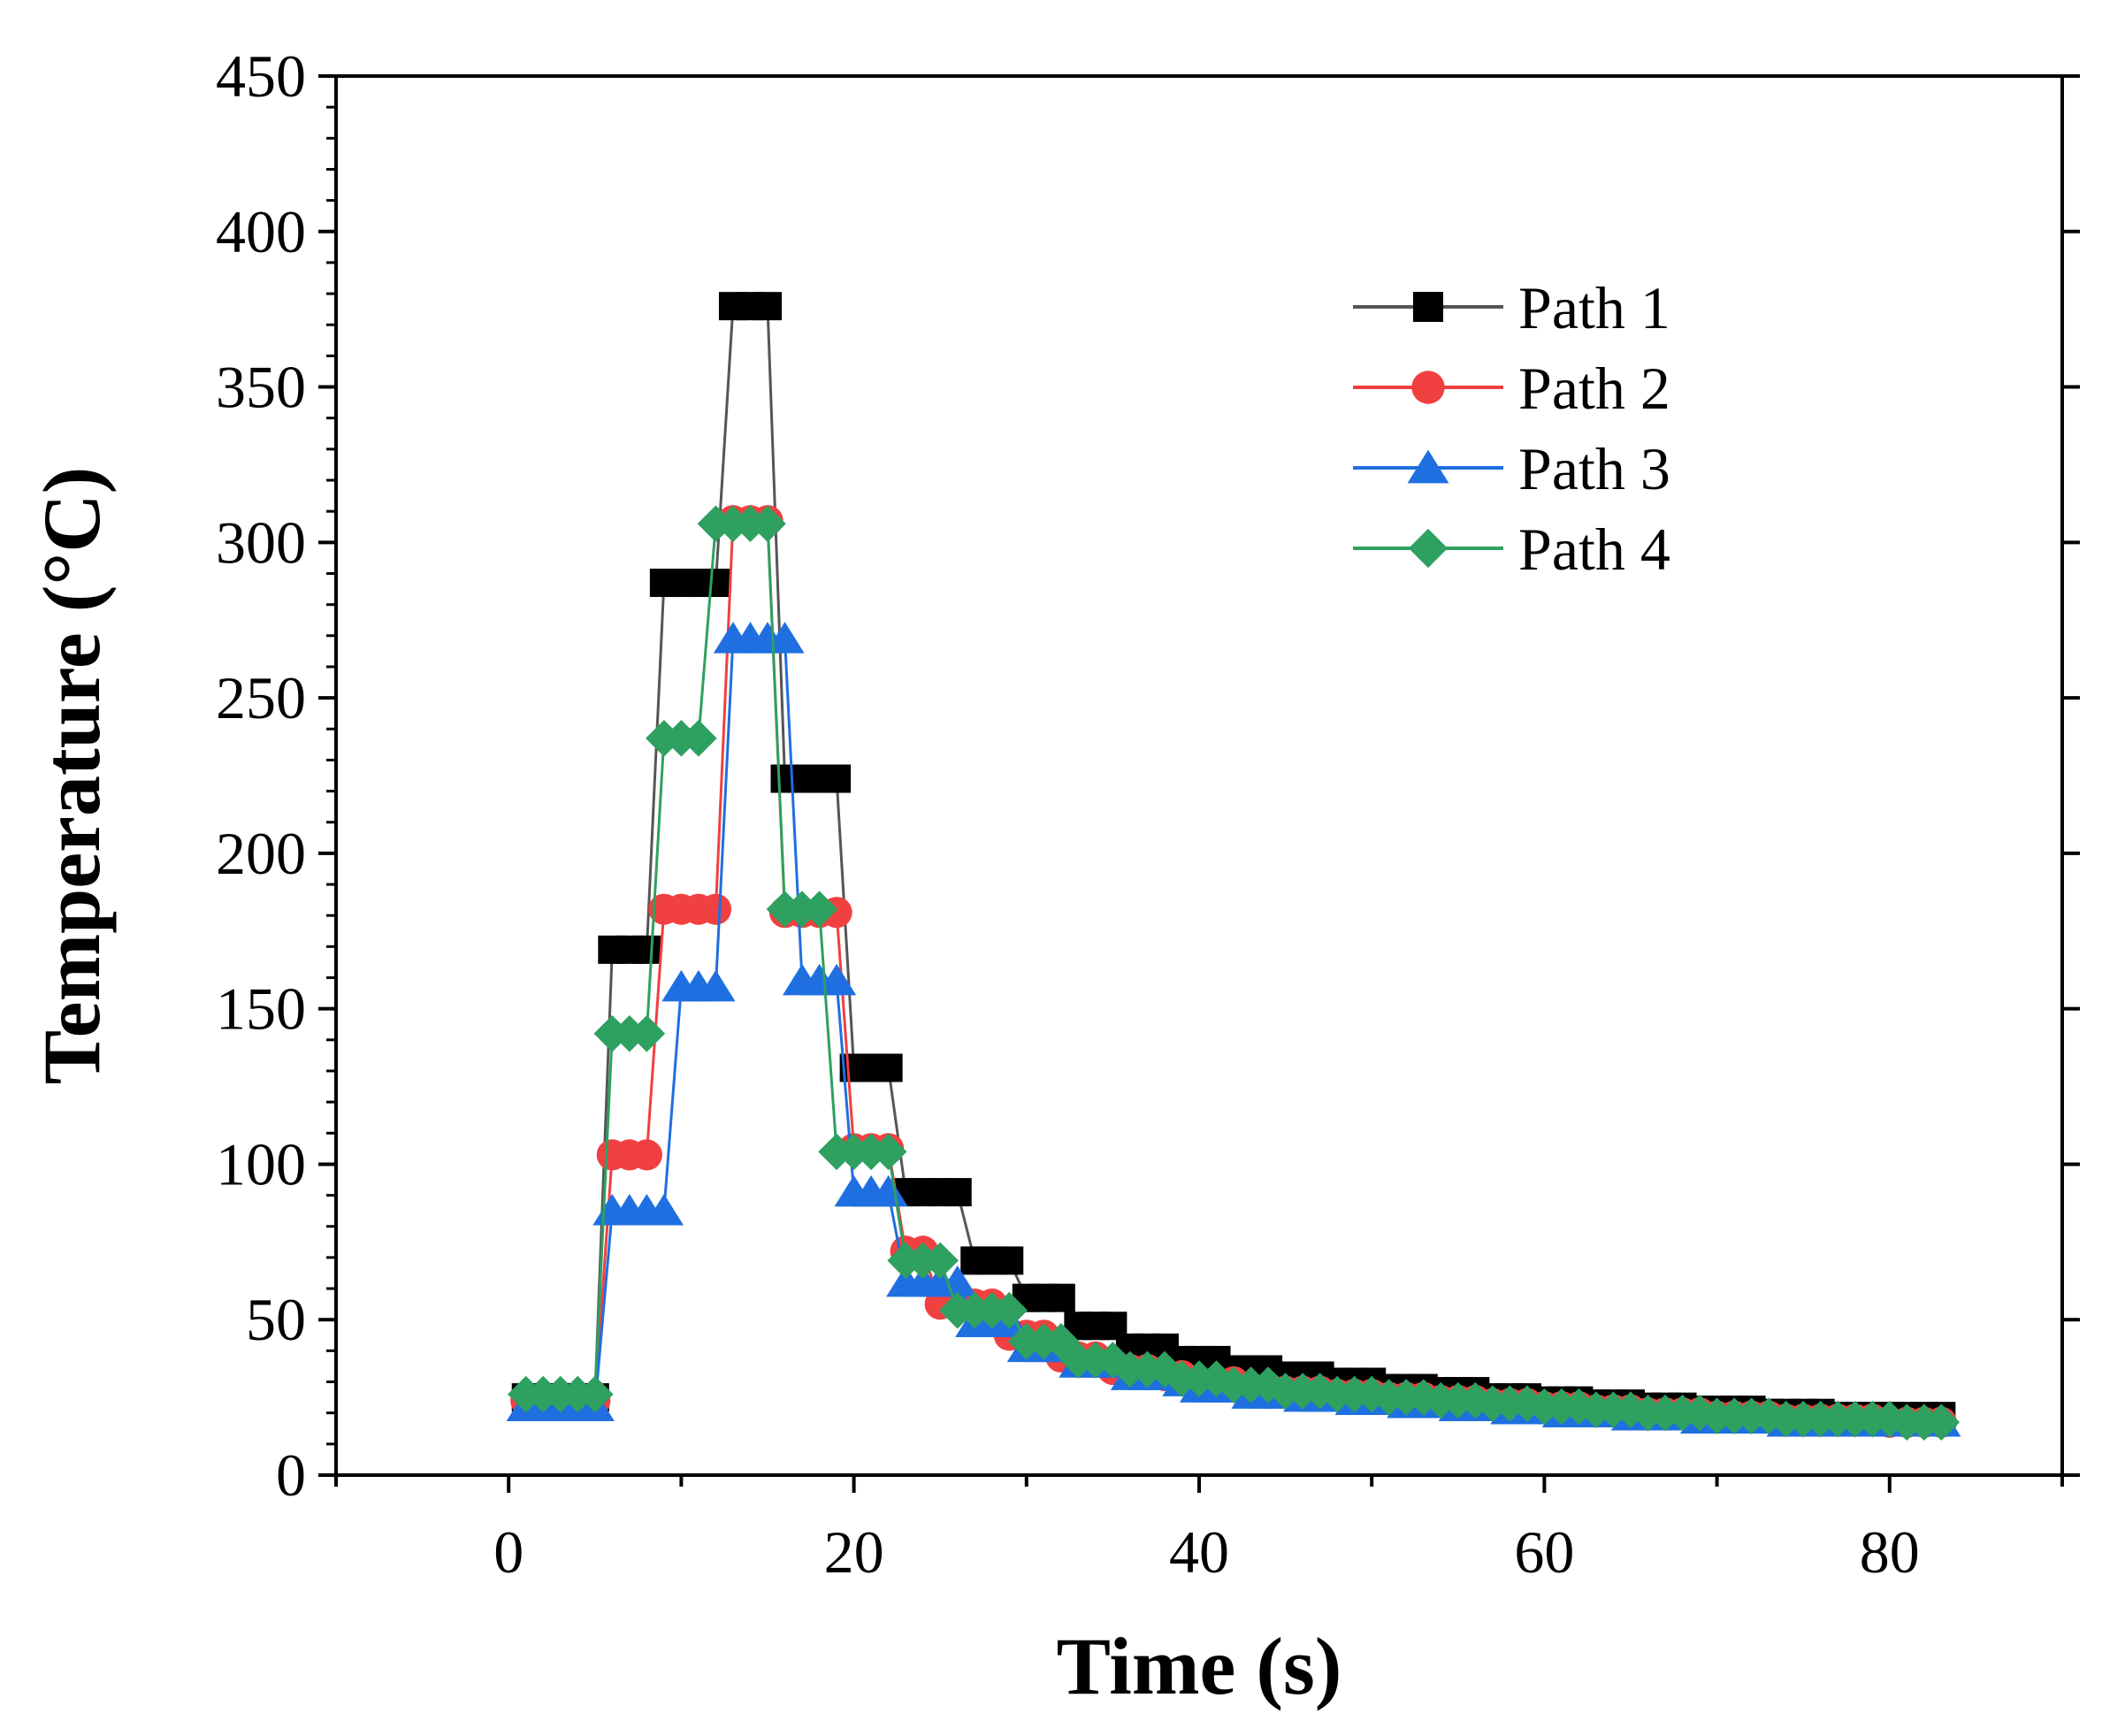  Describe the element at coordinates (1511, 549) in the screenshot. I see `legend-item: Path 4` at that location.